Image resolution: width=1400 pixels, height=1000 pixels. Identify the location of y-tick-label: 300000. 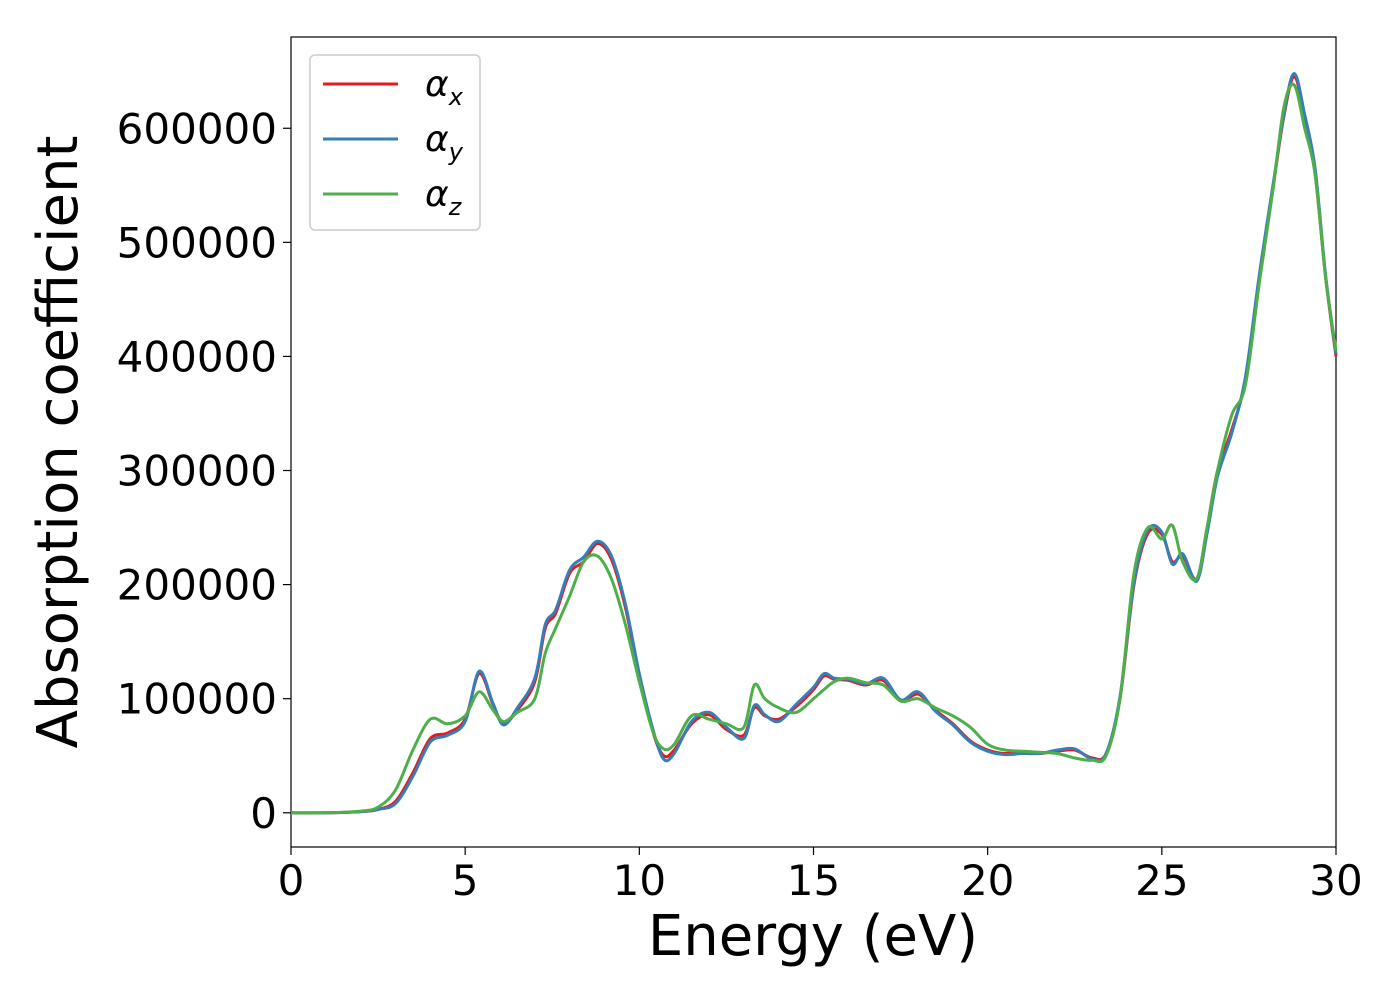
(197, 471).